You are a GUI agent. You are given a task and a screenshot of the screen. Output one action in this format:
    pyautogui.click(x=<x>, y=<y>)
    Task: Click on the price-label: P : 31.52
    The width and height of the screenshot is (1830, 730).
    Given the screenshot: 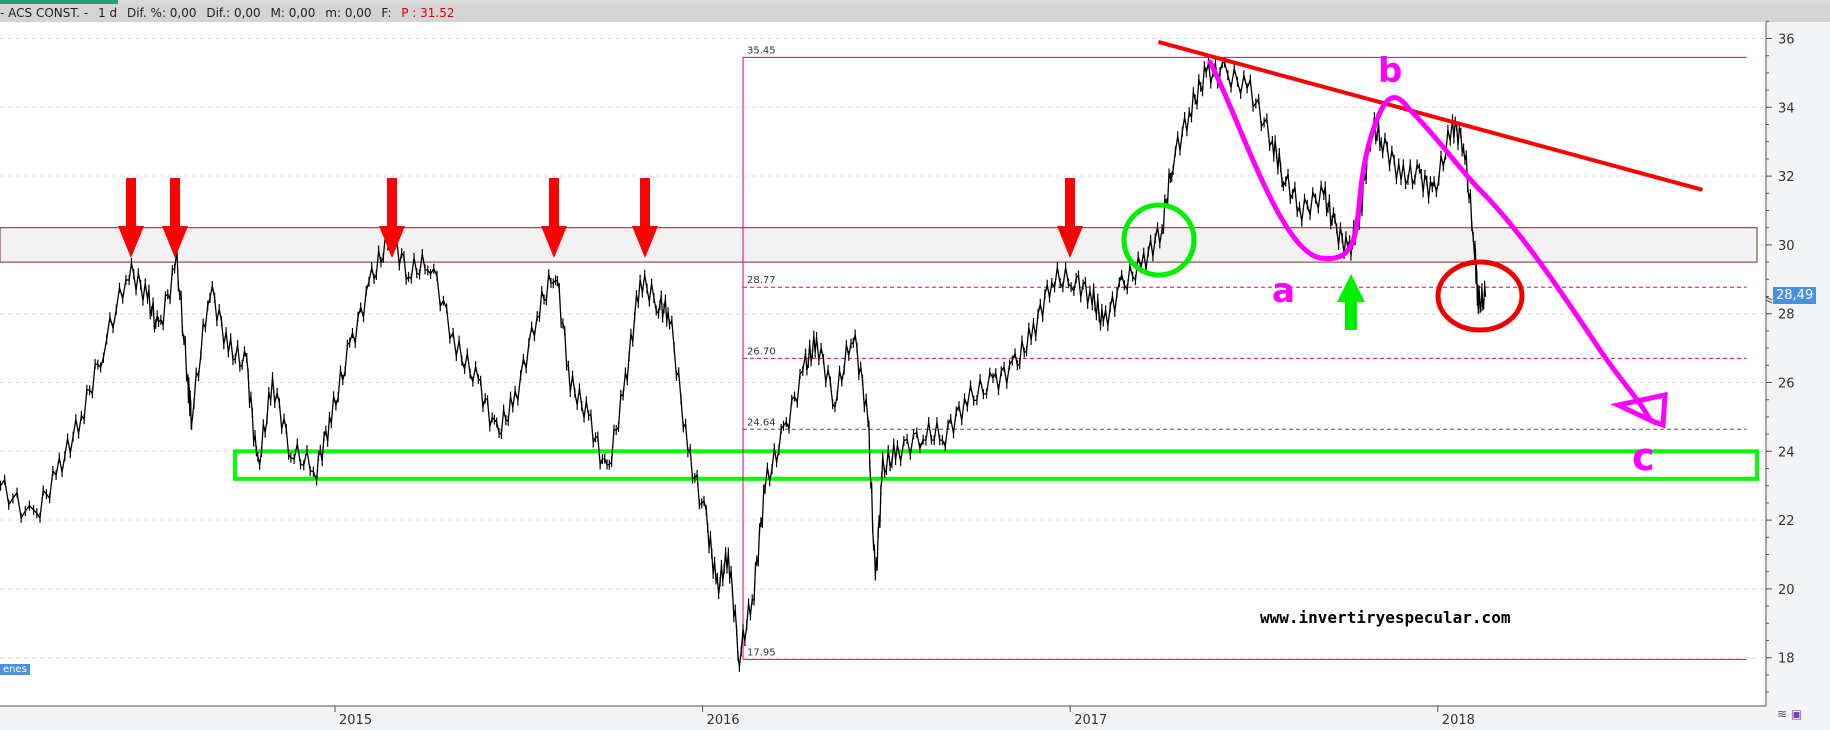 What is the action you would take?
    pyautogui.click(x=428, y=13)
    